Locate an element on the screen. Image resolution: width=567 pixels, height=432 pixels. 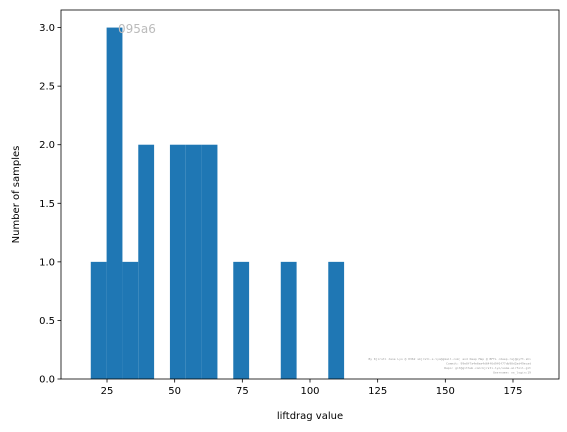
x-axis-label: liftdrag value is located at coordinates (310, 416).